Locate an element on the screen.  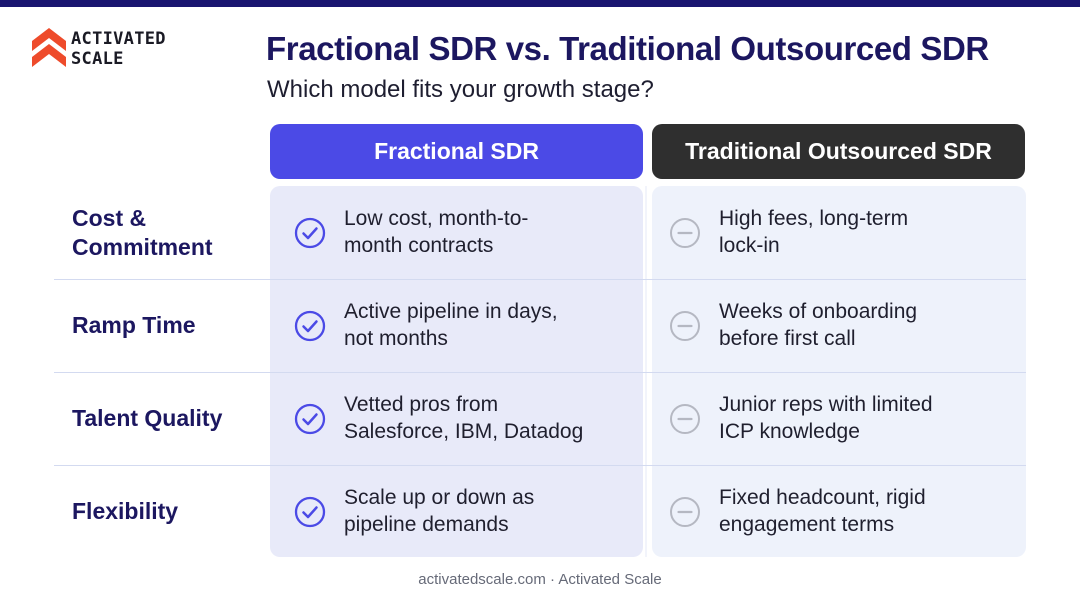
fractional-cell-text: Low cost, month-to-month contracts is located at coordinates (489, 232).